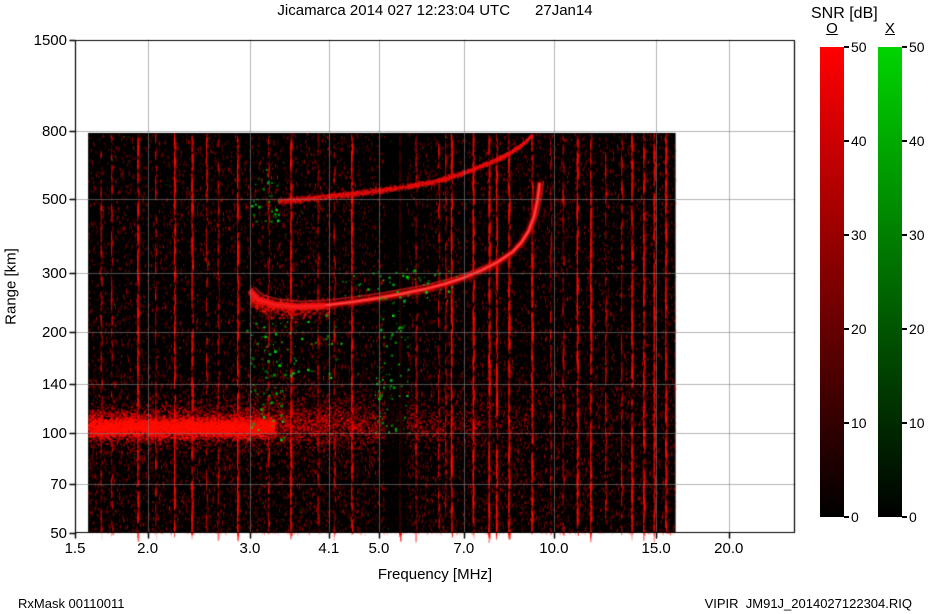 The image size is (932, 614). I want to click on x-tick-label: 15.0, so click(656, 548).